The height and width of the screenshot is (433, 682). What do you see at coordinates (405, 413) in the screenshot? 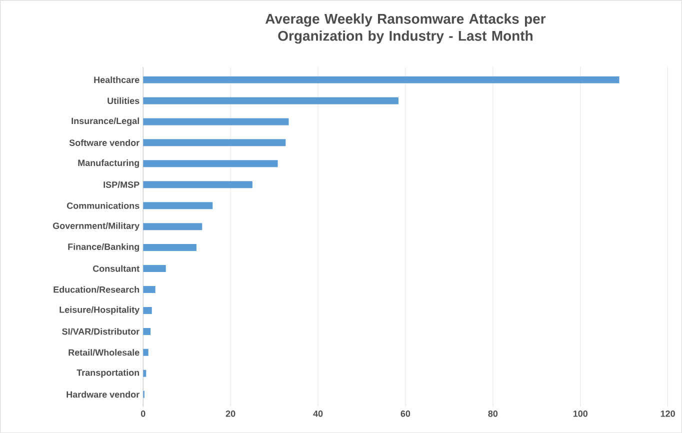
I see `x-tick-label: 60` at bounding box center [405, 413].